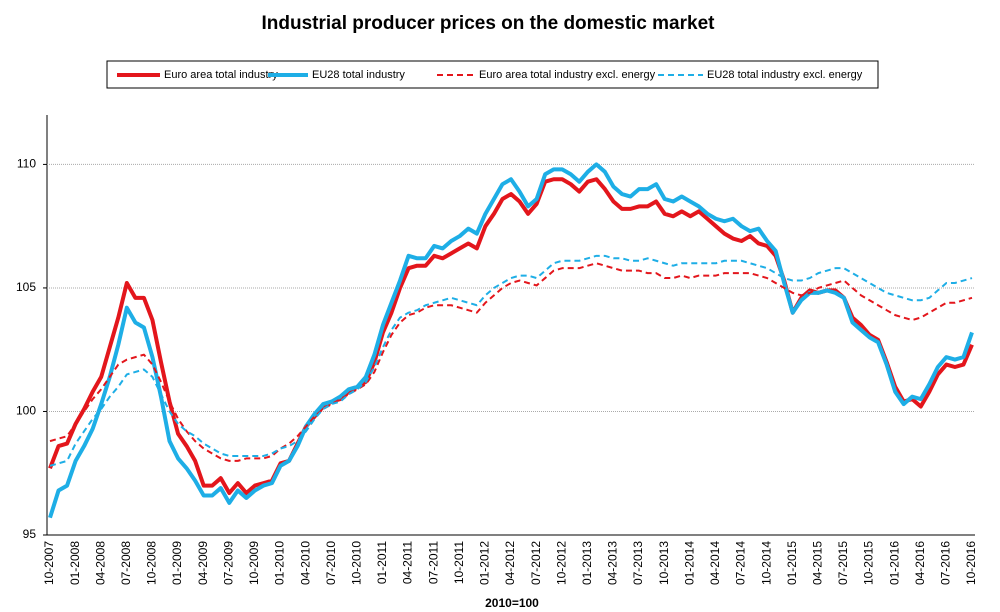  I want to click on x-tick-label: 10-2010, so click(357, 563).